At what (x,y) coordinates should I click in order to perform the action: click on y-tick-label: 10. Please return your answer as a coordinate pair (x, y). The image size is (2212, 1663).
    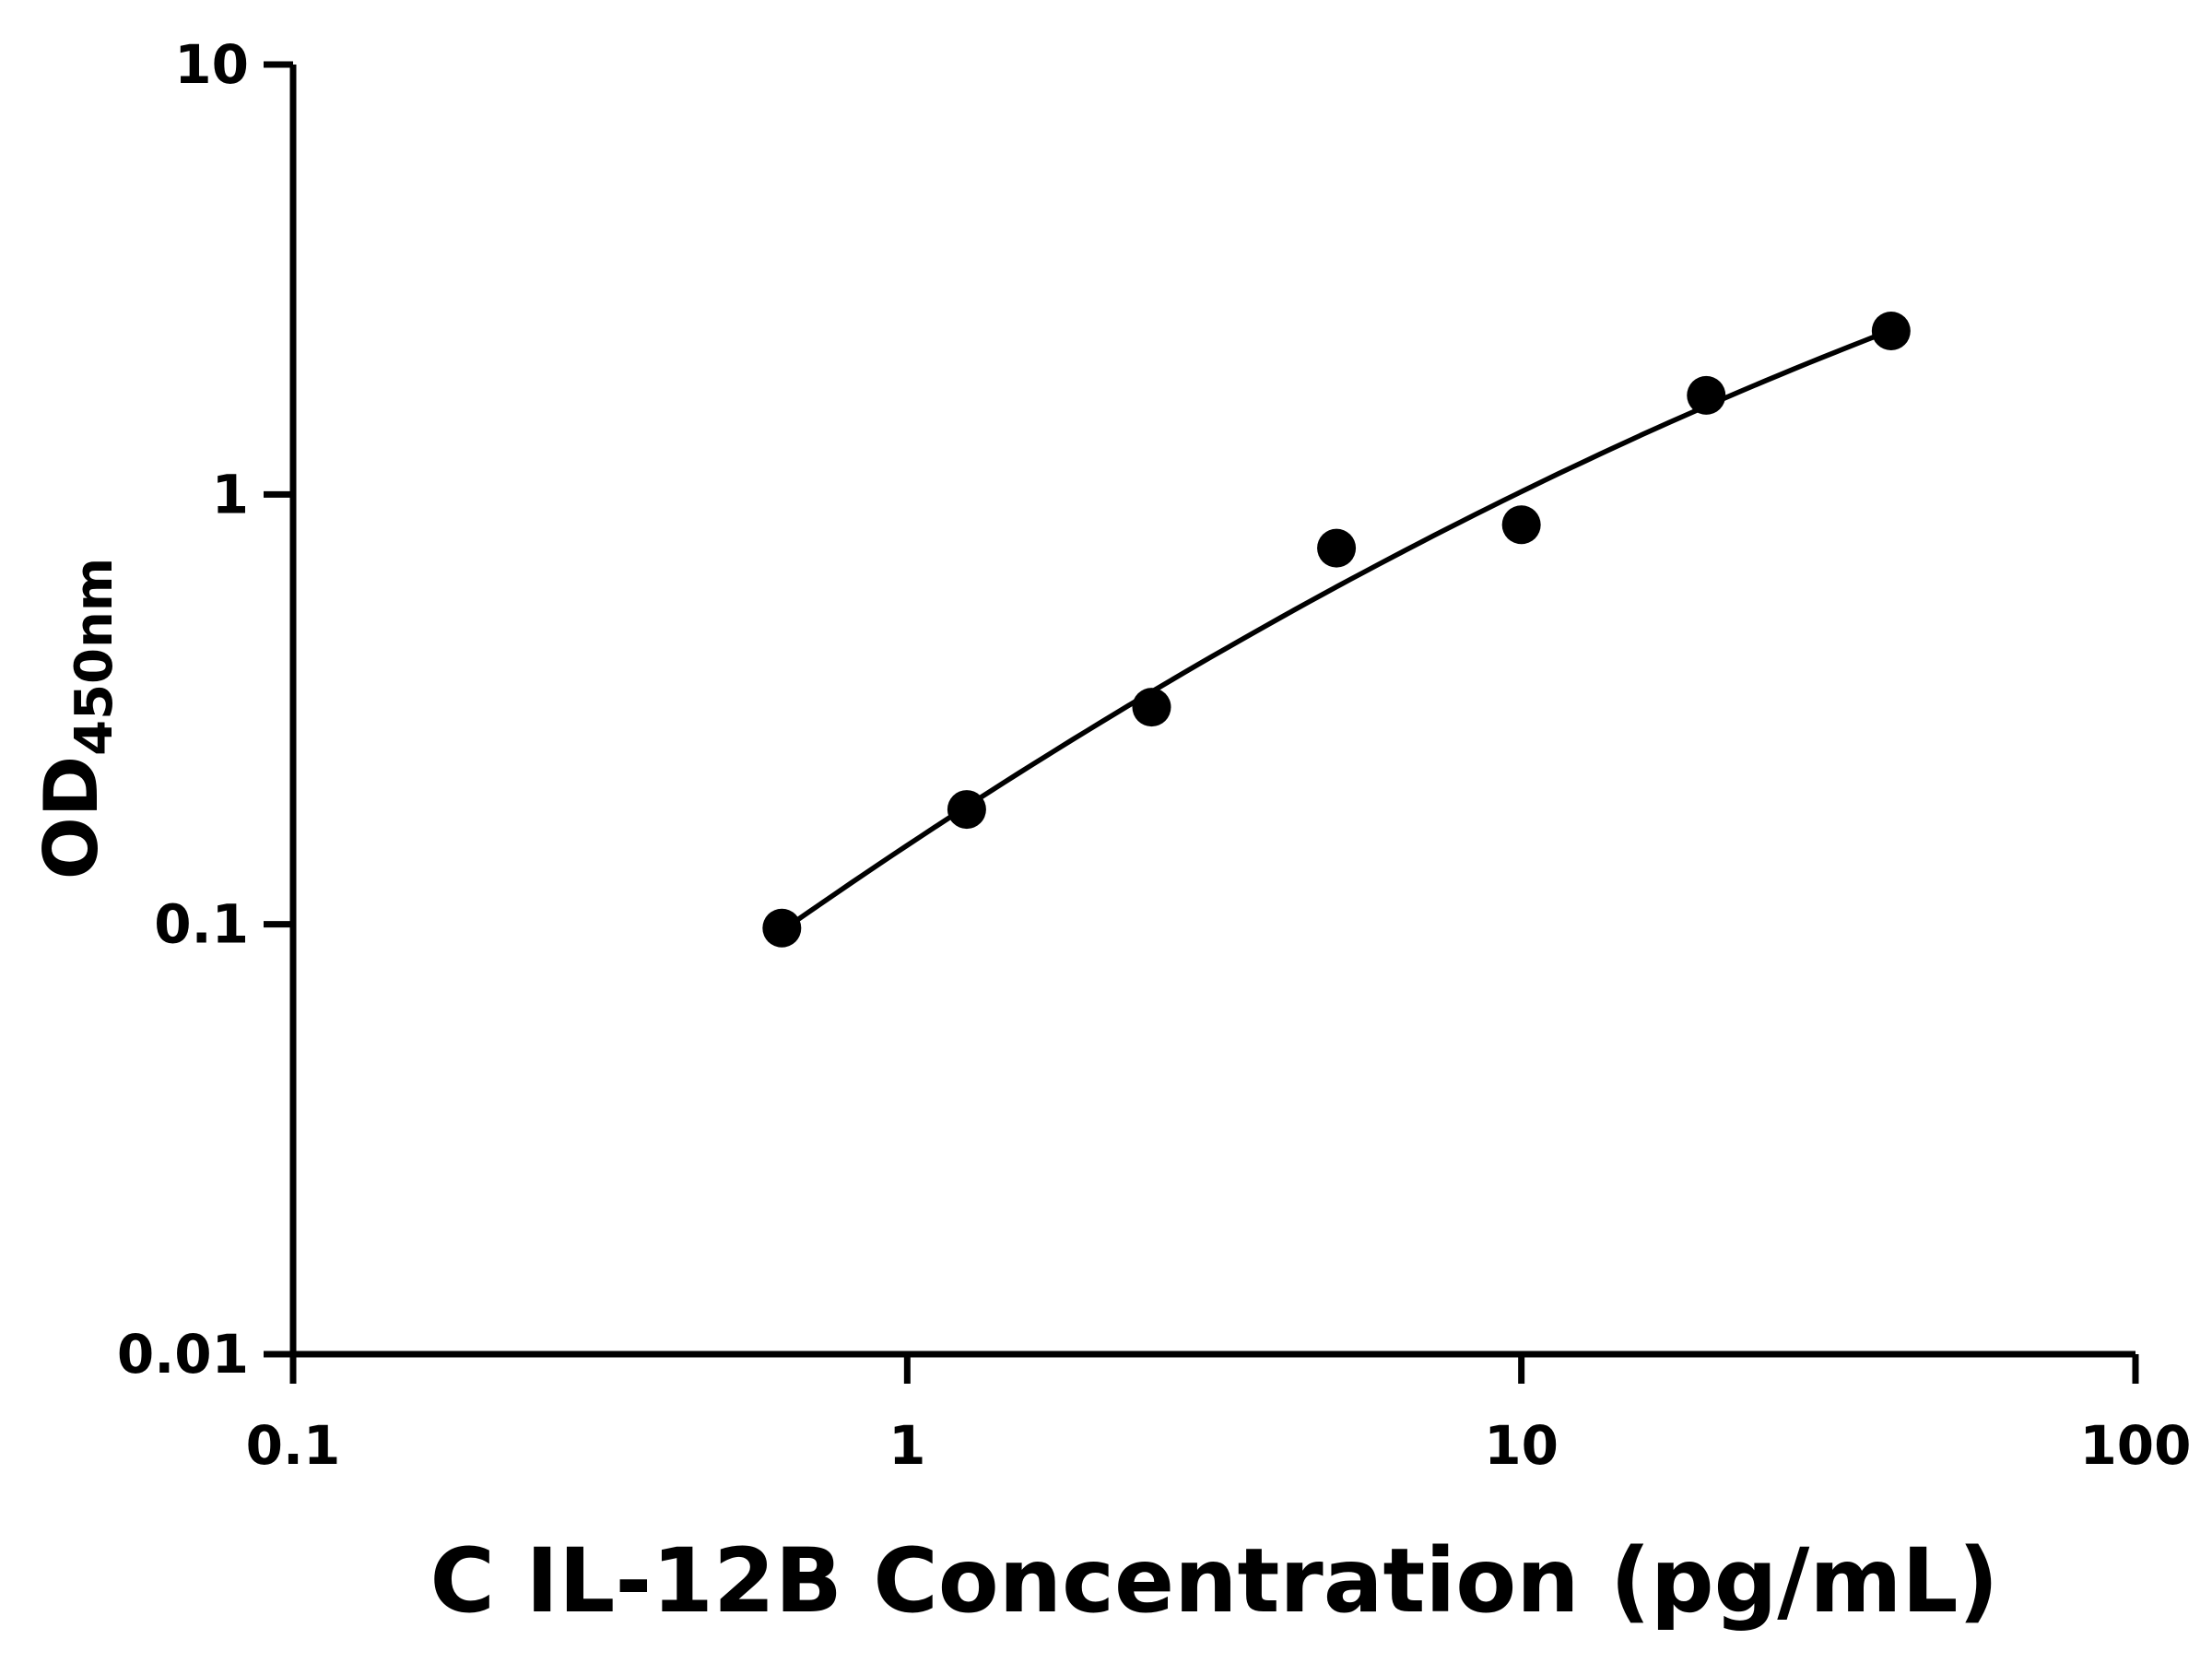
    Looking at the image, I should click on (211, 64).